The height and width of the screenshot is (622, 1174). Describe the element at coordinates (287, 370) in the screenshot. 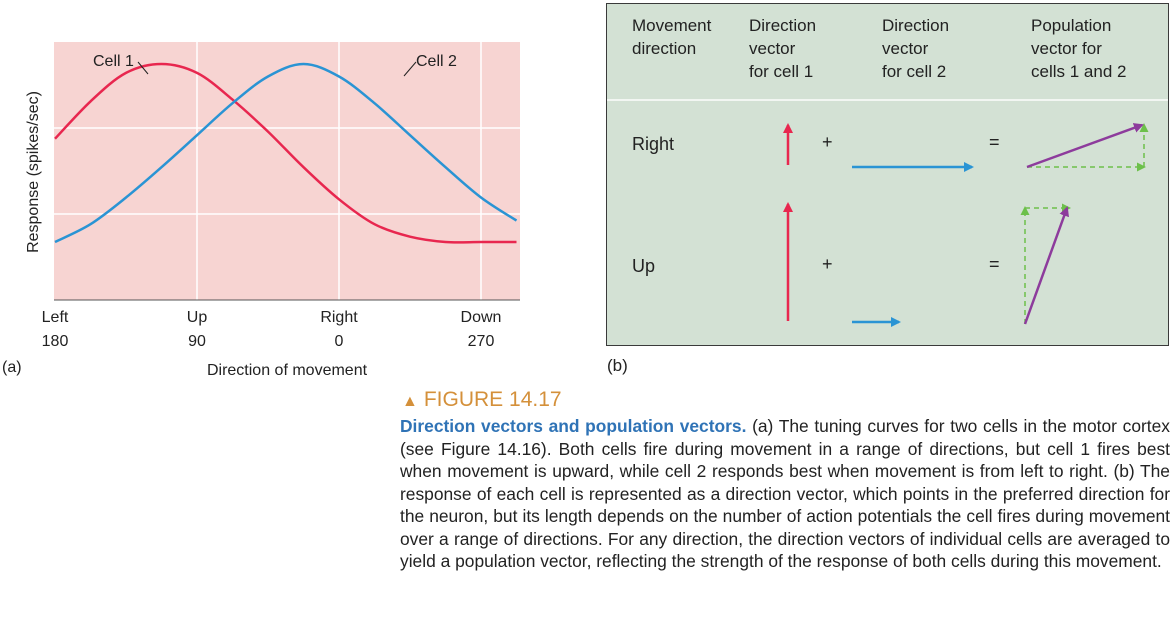

I see `x-axis-label: Direction of movement` at that location.